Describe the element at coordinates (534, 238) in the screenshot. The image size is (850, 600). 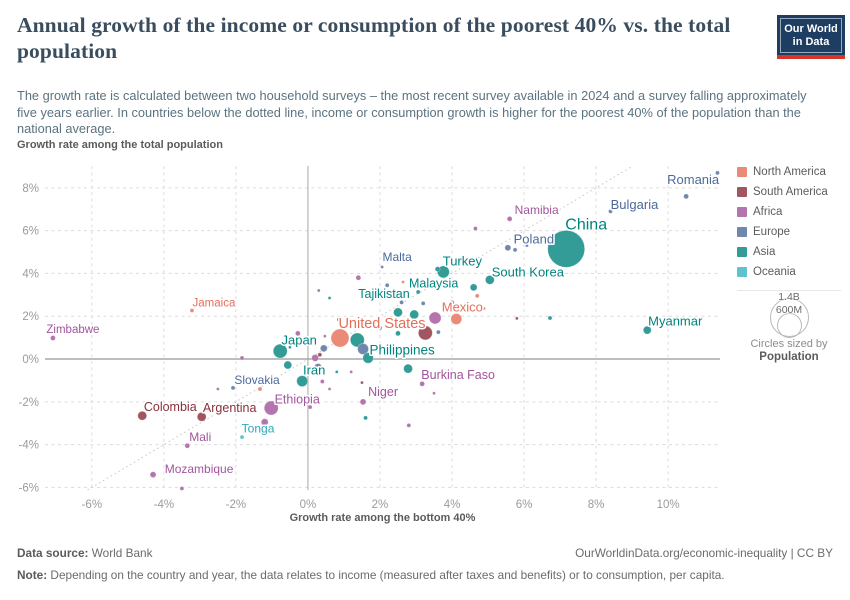
I see `point-label-poland: Poland` at that location.